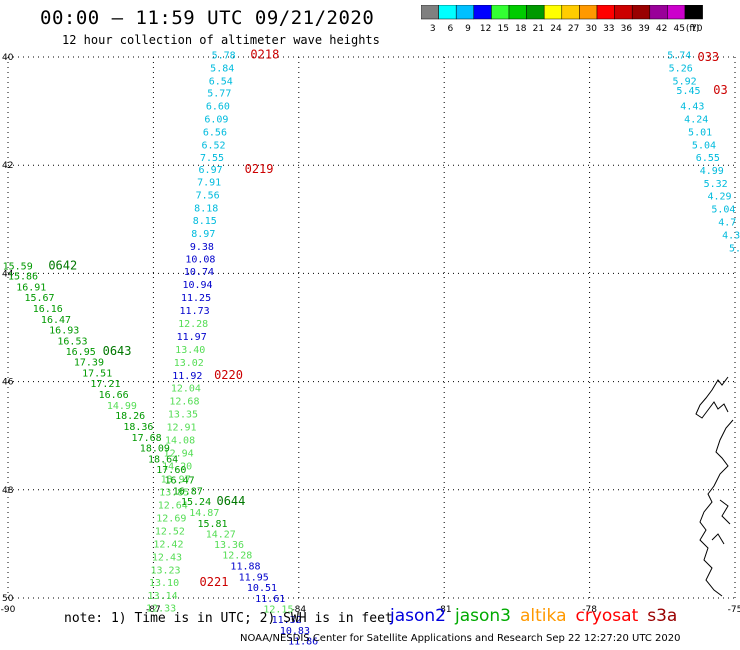  Describe the element at coordinates (259, 169) in the screenshot. I see `pass-time-label: 0219` at that location.